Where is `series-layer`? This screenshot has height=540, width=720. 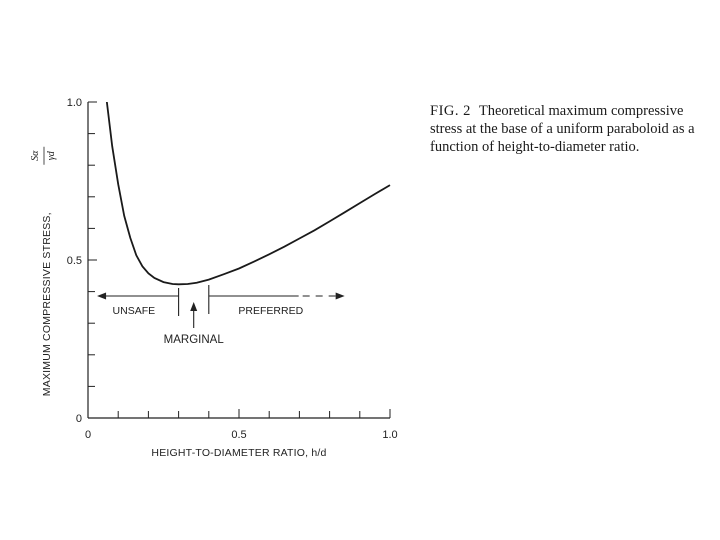 series-layer is located at coordinates (248, 194).